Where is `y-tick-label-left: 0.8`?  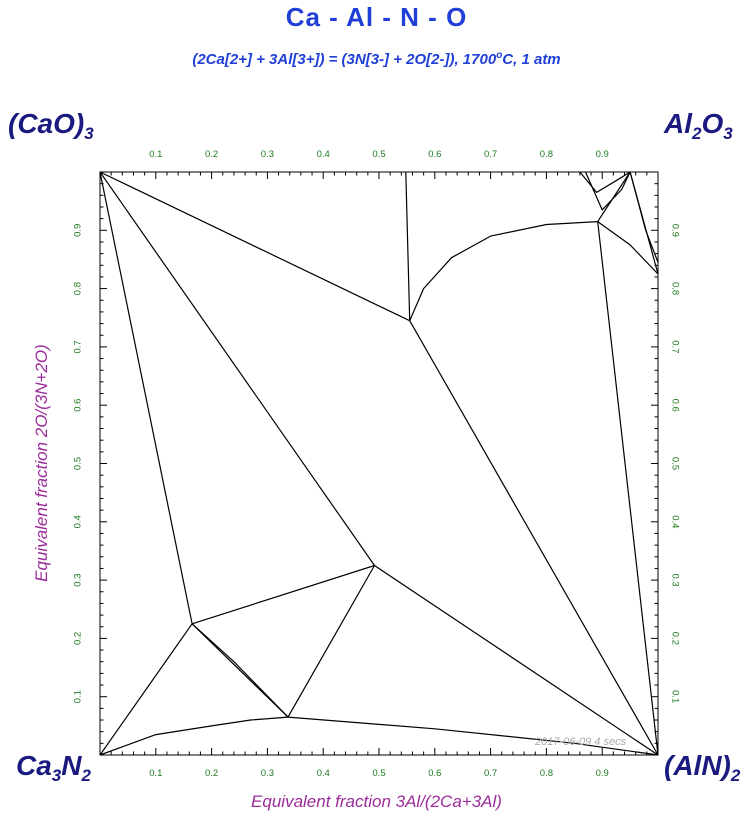
y-tick-label-left: 0.8 is located at coordinates (78, 288).